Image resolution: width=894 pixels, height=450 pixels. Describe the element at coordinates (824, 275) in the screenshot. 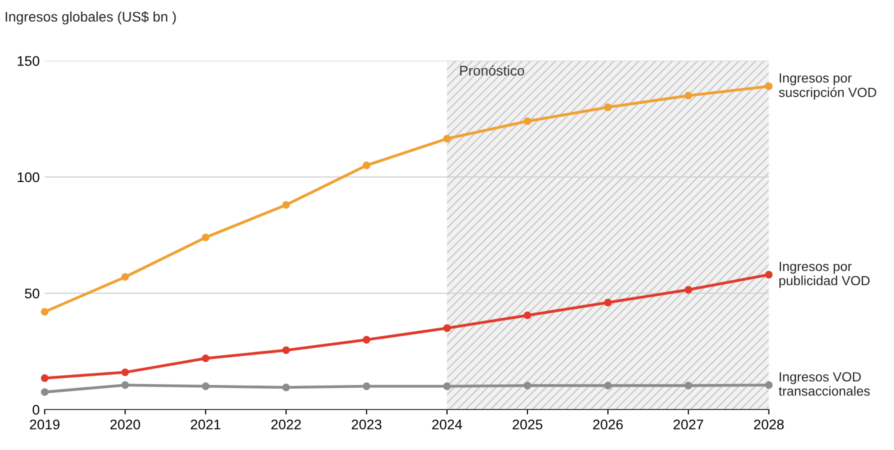

I see `series-label: Ingresos por publicidad VOD` at that location.